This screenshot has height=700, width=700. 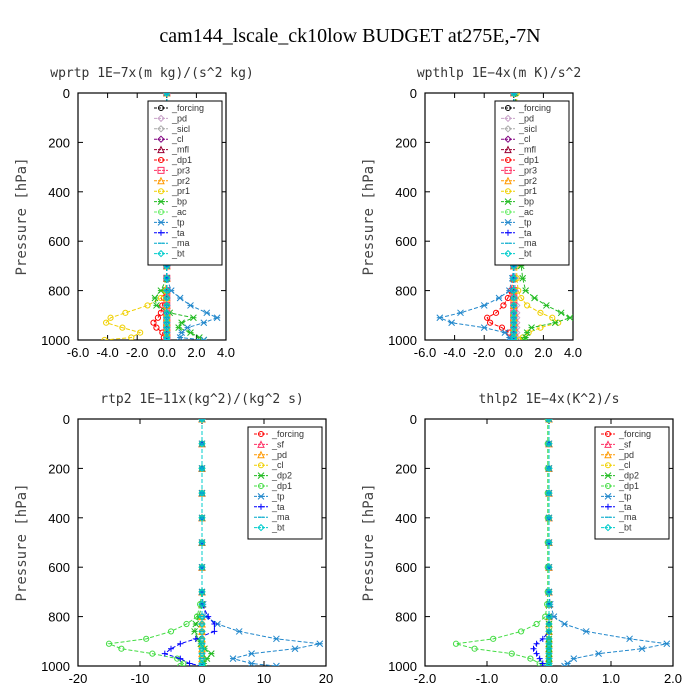 I want to click on x-tick-label: 10, so click(x=264, y=678).